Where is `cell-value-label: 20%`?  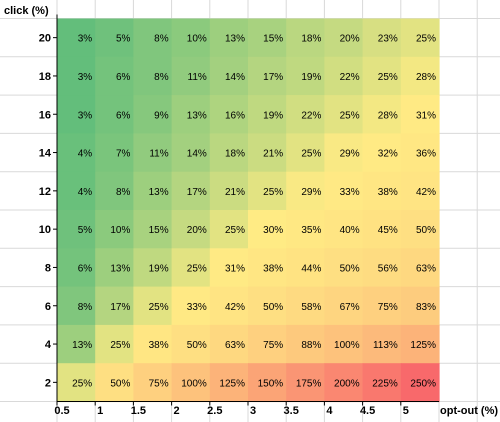
cell-value-label: 20% is located at coordinates (350, 39).